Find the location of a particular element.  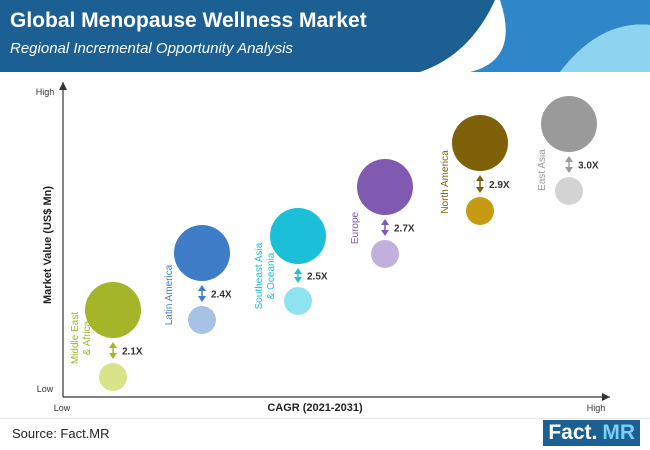

growth-arrow-head-up-europe is located at coordinates (385, 222).